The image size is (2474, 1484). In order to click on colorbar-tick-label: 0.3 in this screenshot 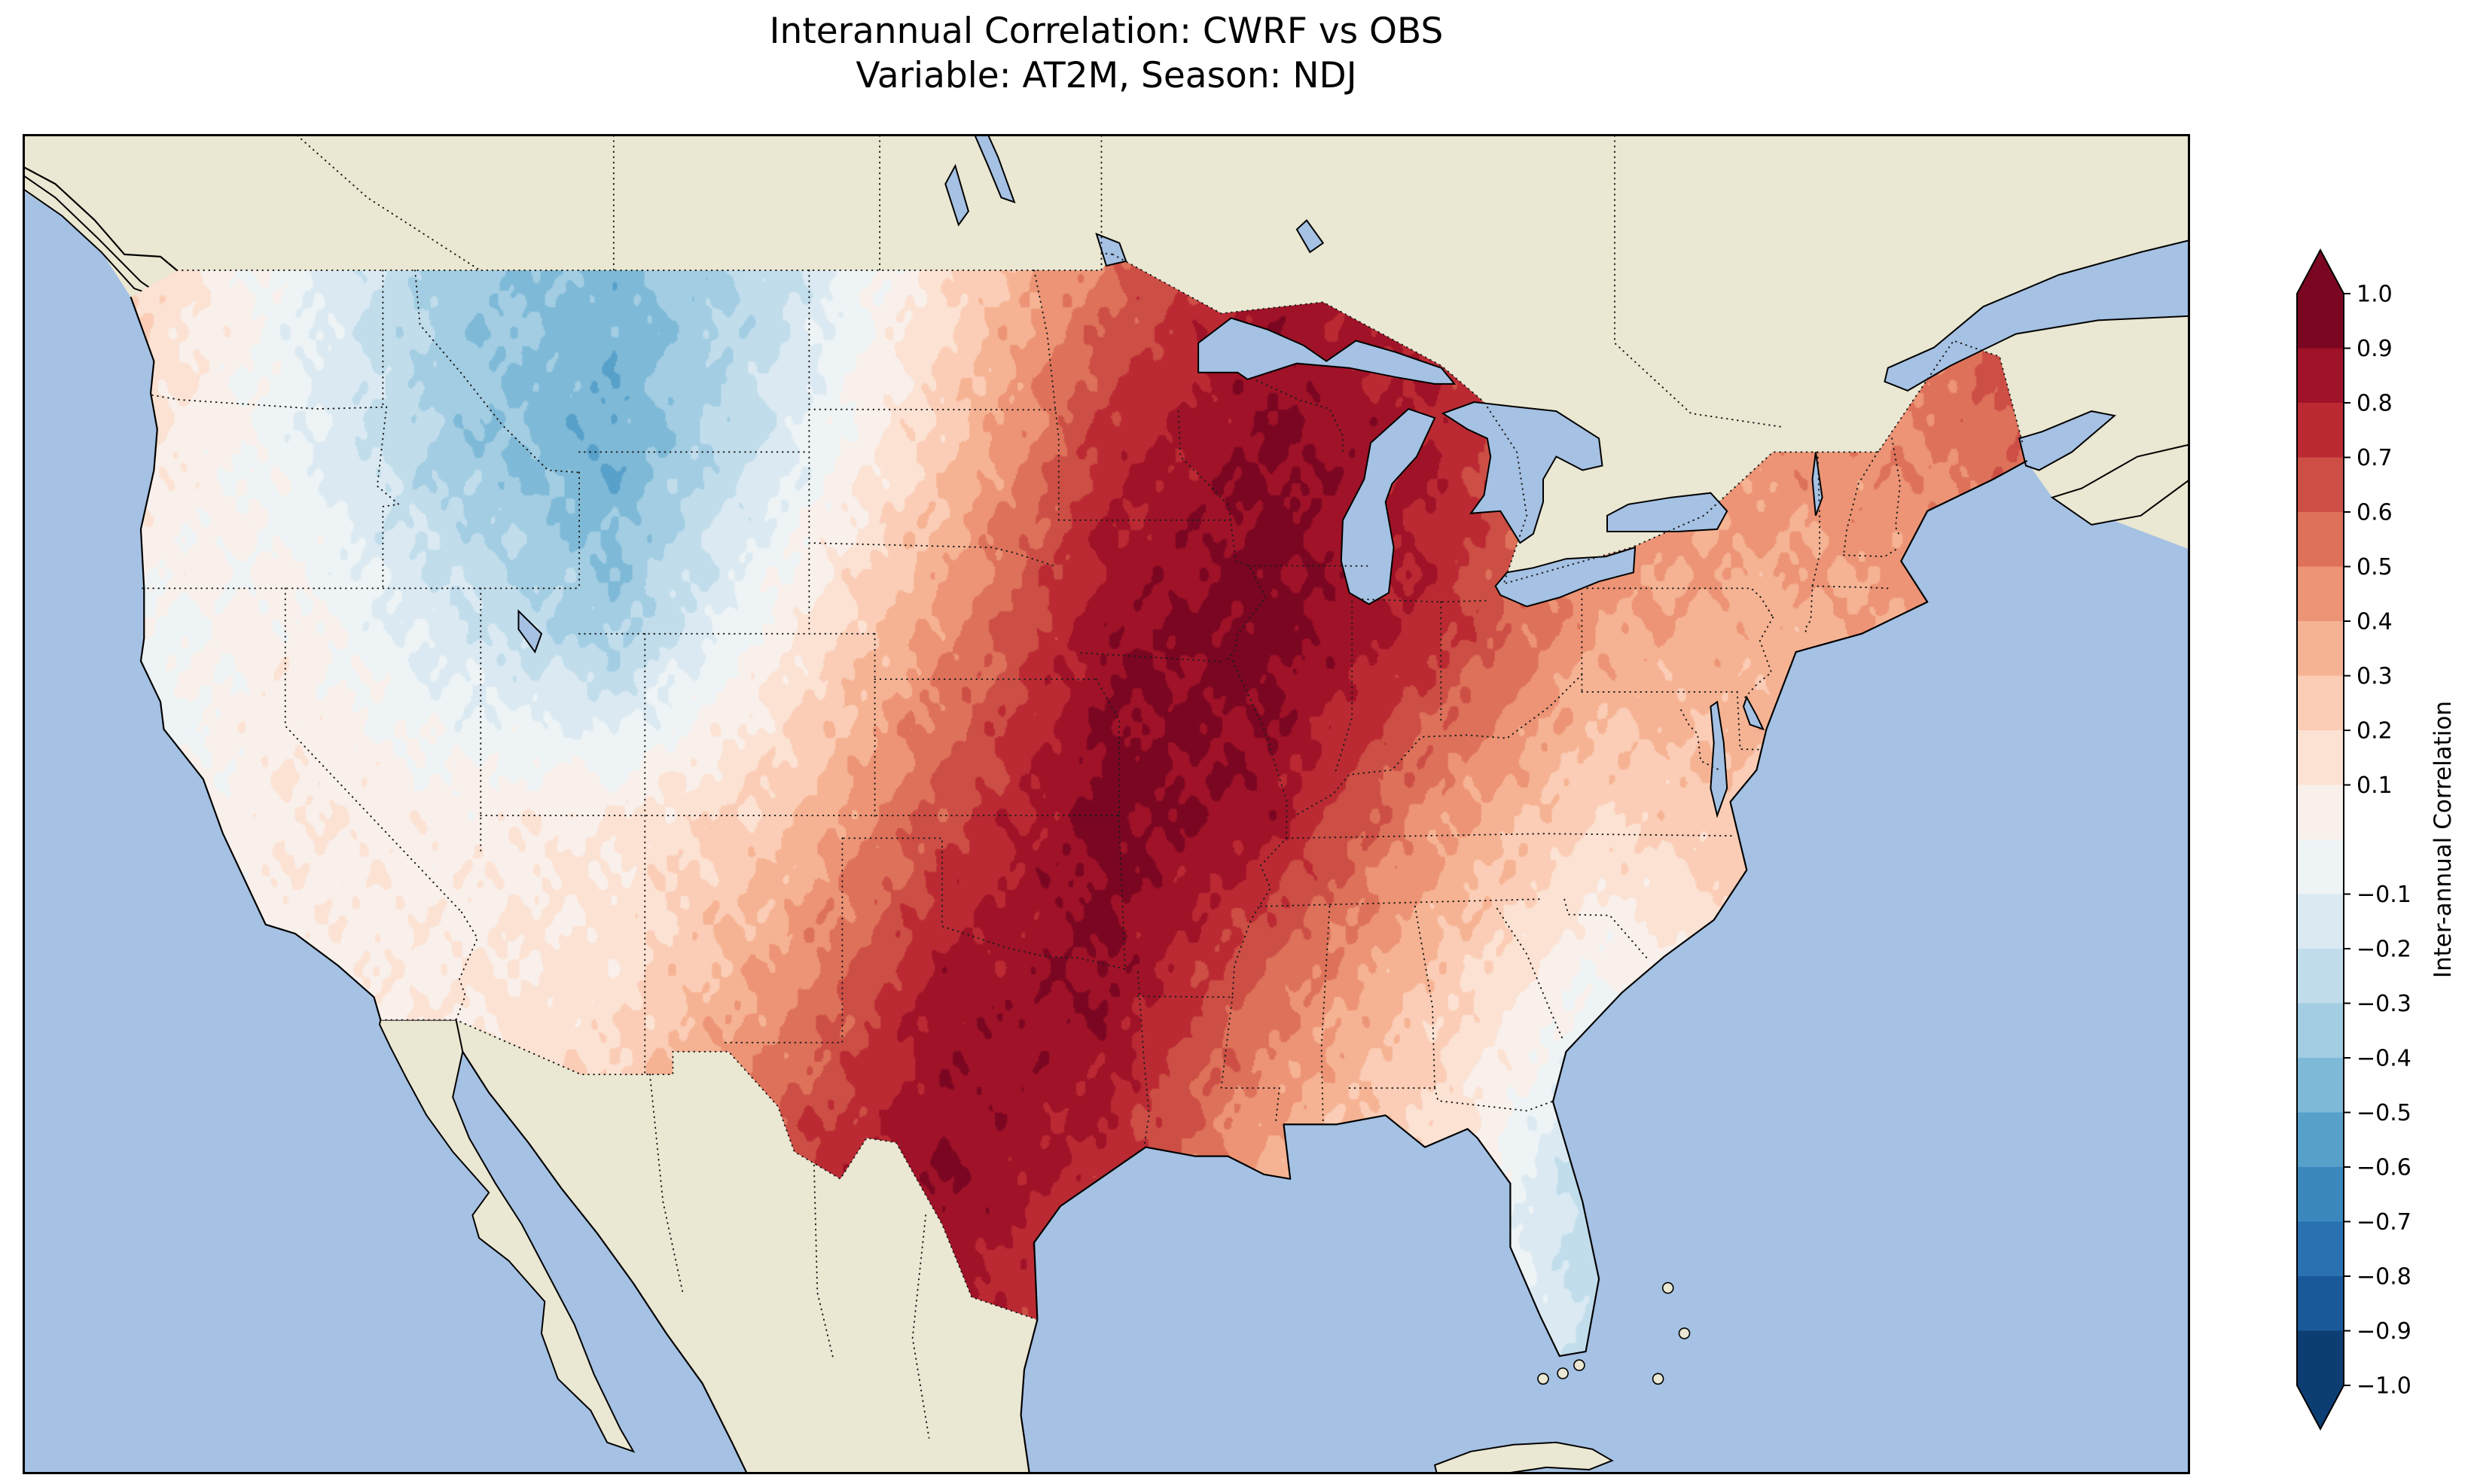, I will do `click(2375, 676)`.